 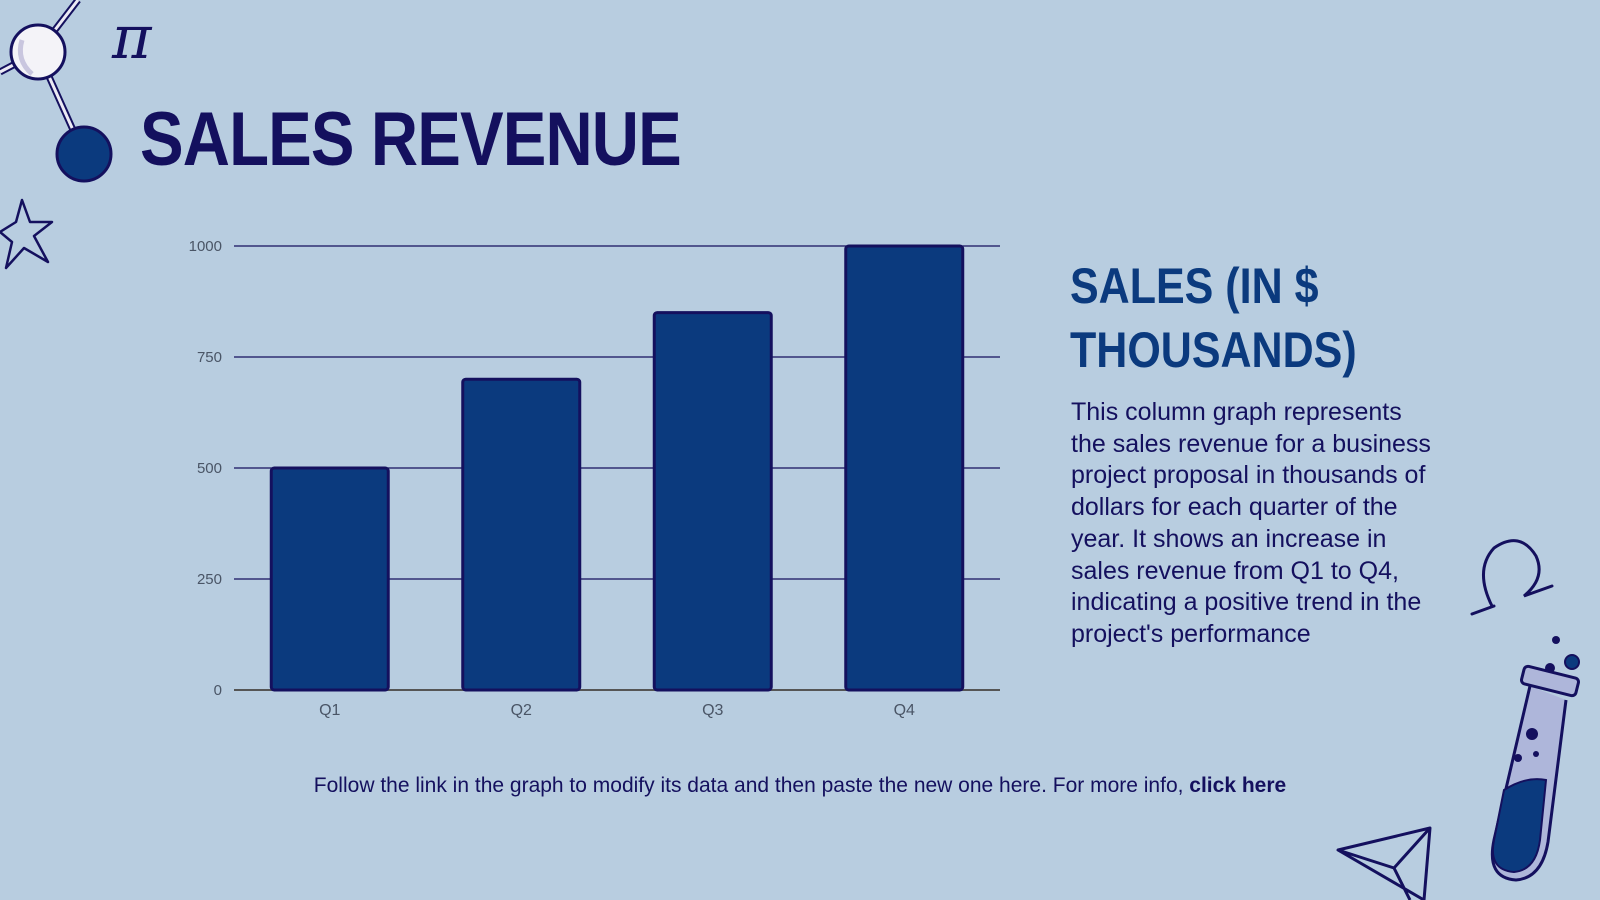 I want to click on x-tick-label: Q4, so click(x=904, y=710).